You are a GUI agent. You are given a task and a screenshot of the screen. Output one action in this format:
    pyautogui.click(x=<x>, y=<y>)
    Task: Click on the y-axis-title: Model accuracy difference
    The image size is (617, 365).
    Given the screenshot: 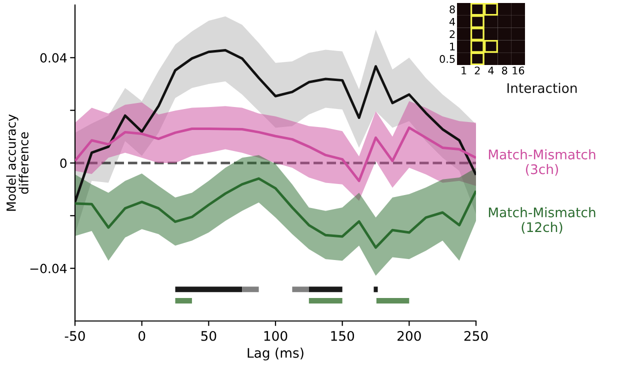 What is the action you would take?
    pyautogui.click(x=17, y=162)
    